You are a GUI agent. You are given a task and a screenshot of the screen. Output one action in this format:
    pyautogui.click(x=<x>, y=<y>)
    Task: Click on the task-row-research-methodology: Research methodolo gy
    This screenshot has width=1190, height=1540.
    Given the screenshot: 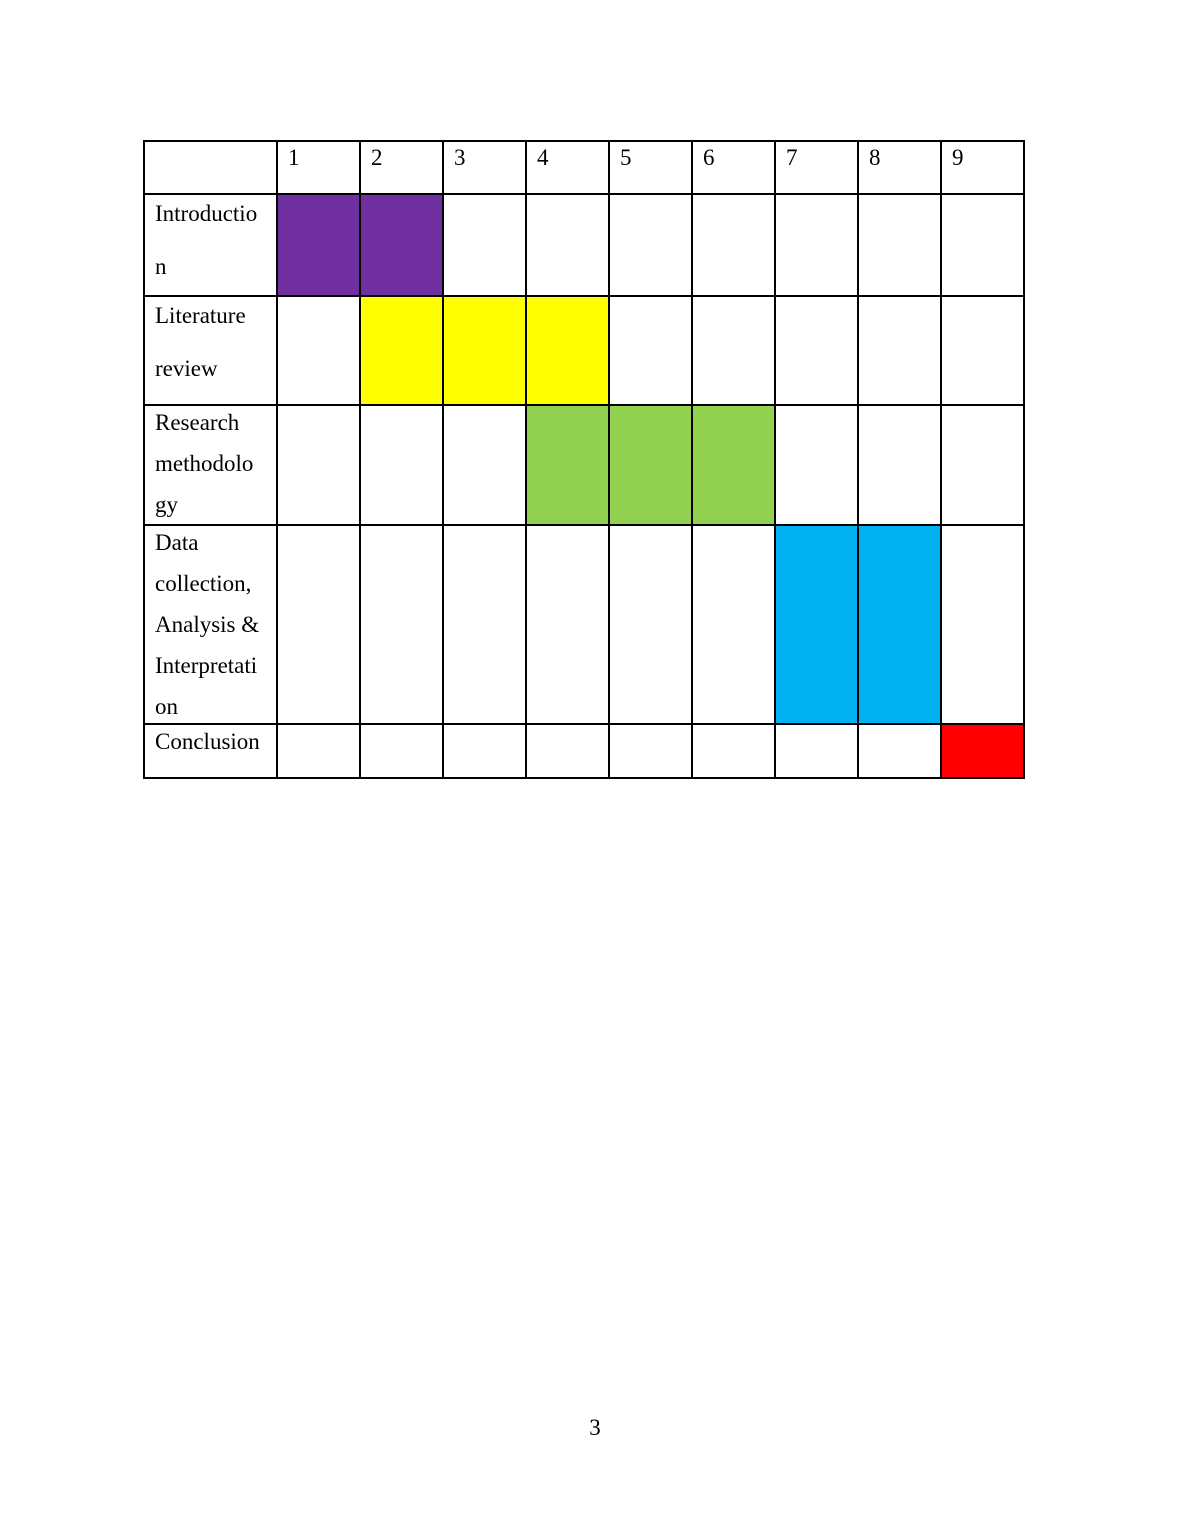 What is the action you would take?
    pyautogui.click(x=584, y=465)
    